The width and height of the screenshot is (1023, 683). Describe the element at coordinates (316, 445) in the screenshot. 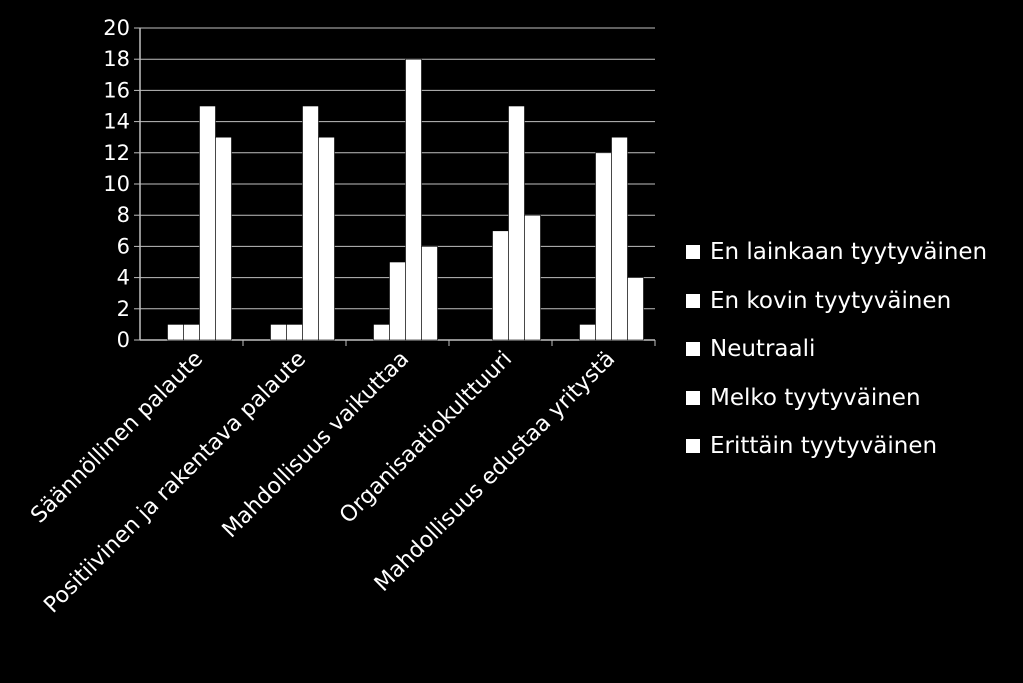

I see `x-tick-label: Mahdollisuus vaikuttaa` at that location.